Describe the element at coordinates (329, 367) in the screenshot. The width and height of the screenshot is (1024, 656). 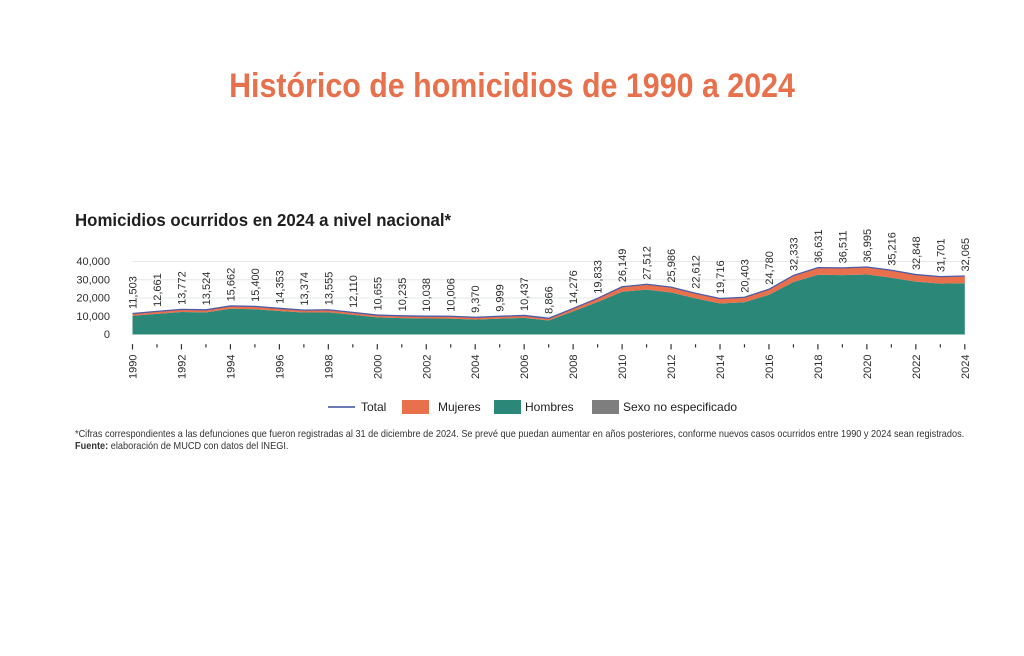
I see `svg-text: 1998` at that location.